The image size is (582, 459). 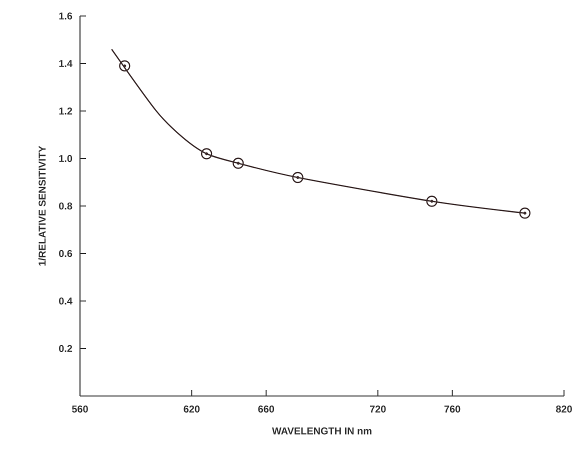 What do you see at coordinates (266, 409) in the screenshot?
I see `x-tick-label: 660` at bounding box center [266, 409].